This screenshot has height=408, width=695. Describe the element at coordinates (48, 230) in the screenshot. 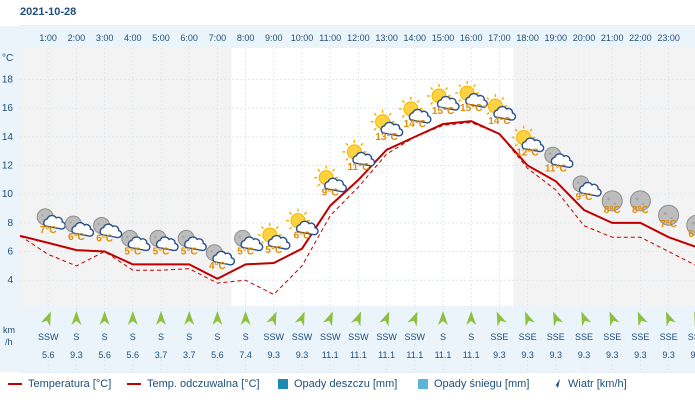

I see `temp-label: 7°C` at that location.